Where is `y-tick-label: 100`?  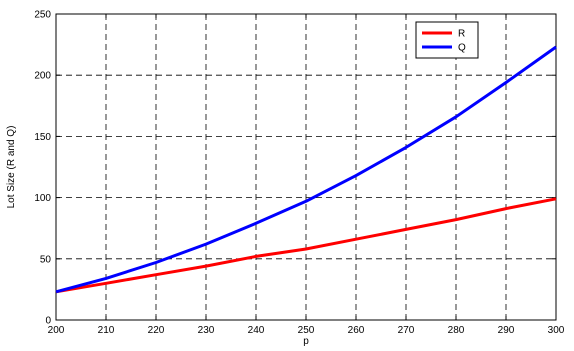
y-tick-label: 100 is located at coordinates (42, 198).